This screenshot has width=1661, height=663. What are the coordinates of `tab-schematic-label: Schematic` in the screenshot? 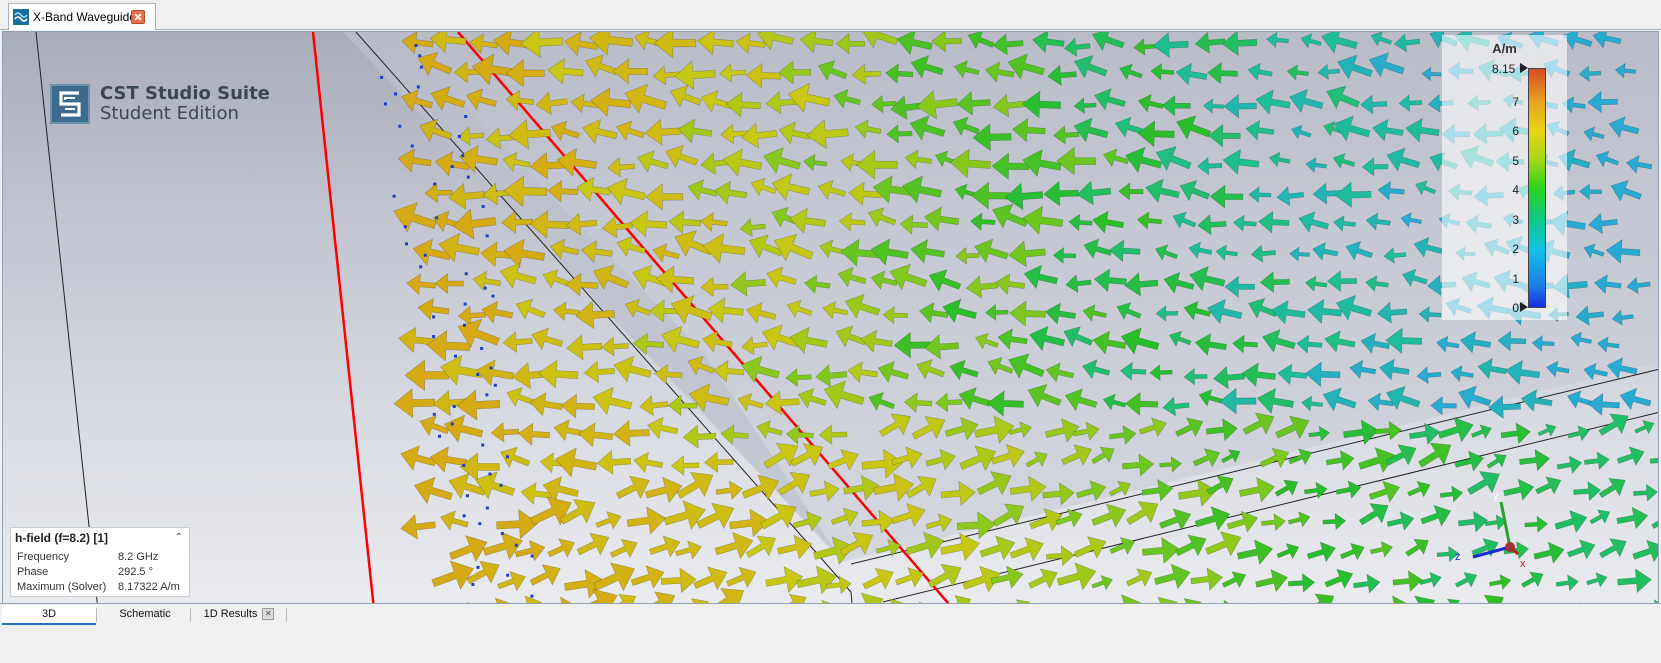 It's located at (145, 614).